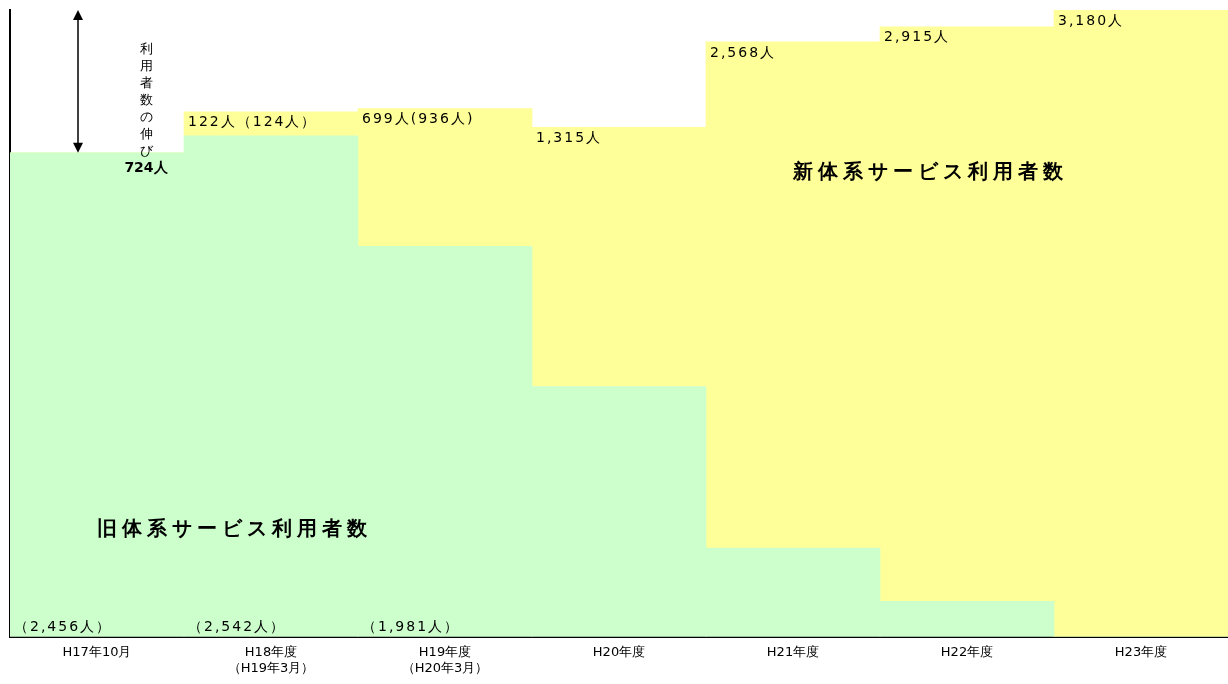 This screenshot has width=1228, height=684. I want to click on annotation: 724人, so click(146, 168).